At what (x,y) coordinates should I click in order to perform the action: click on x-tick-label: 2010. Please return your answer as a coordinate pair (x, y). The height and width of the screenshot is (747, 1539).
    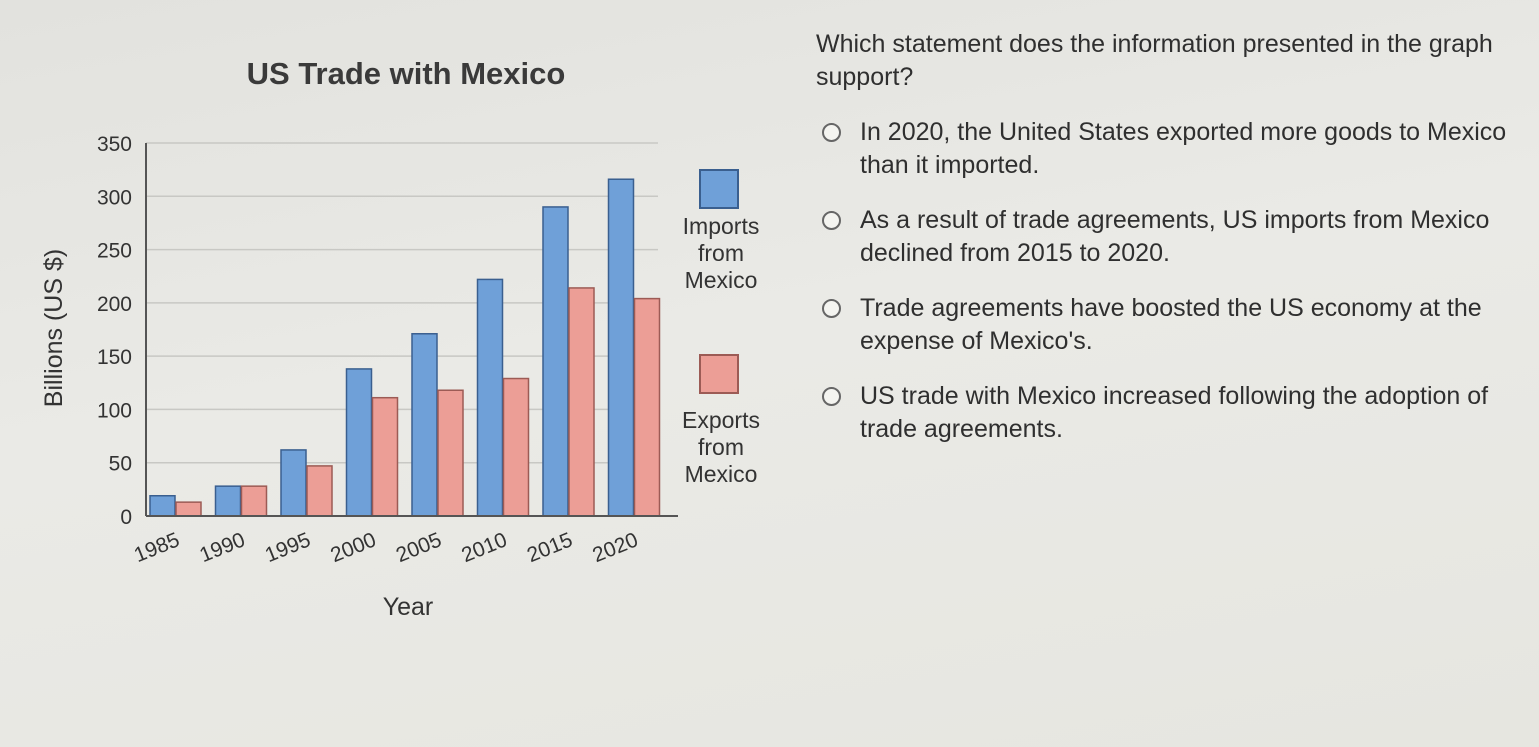
    Looking at the image, I should click on (484, 547).